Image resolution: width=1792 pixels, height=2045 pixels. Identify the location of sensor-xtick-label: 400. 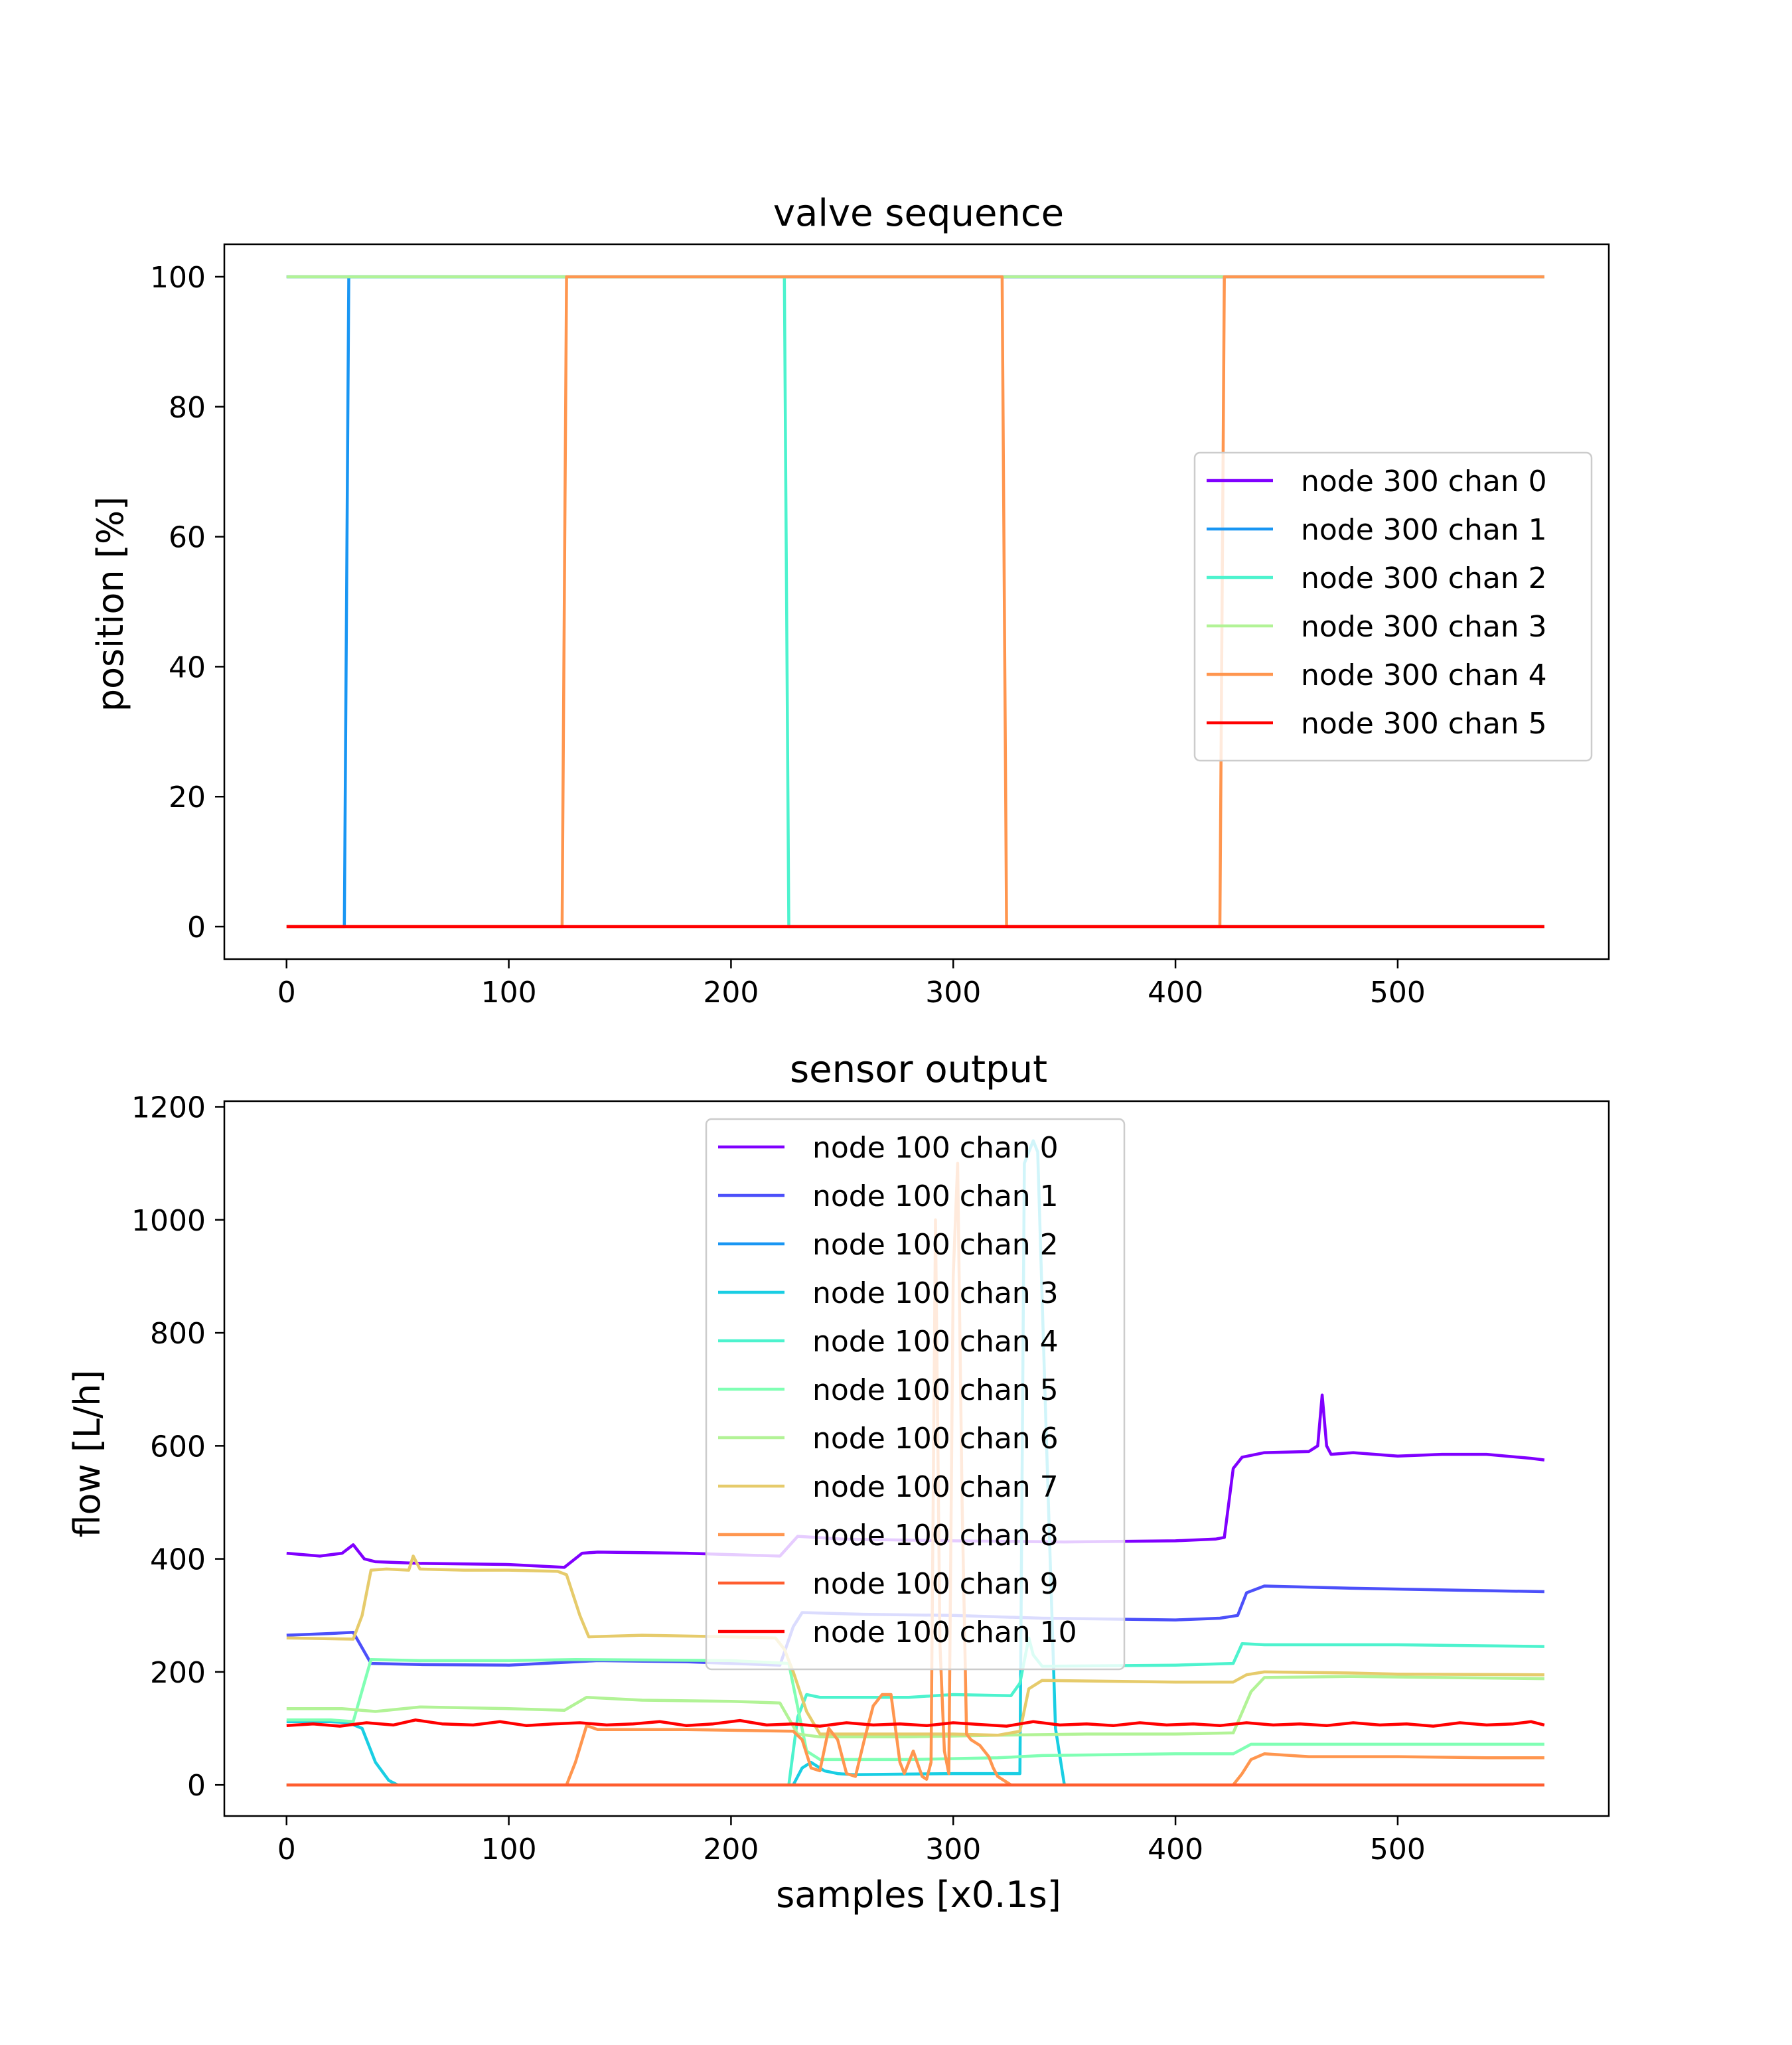
(1175, 1850).